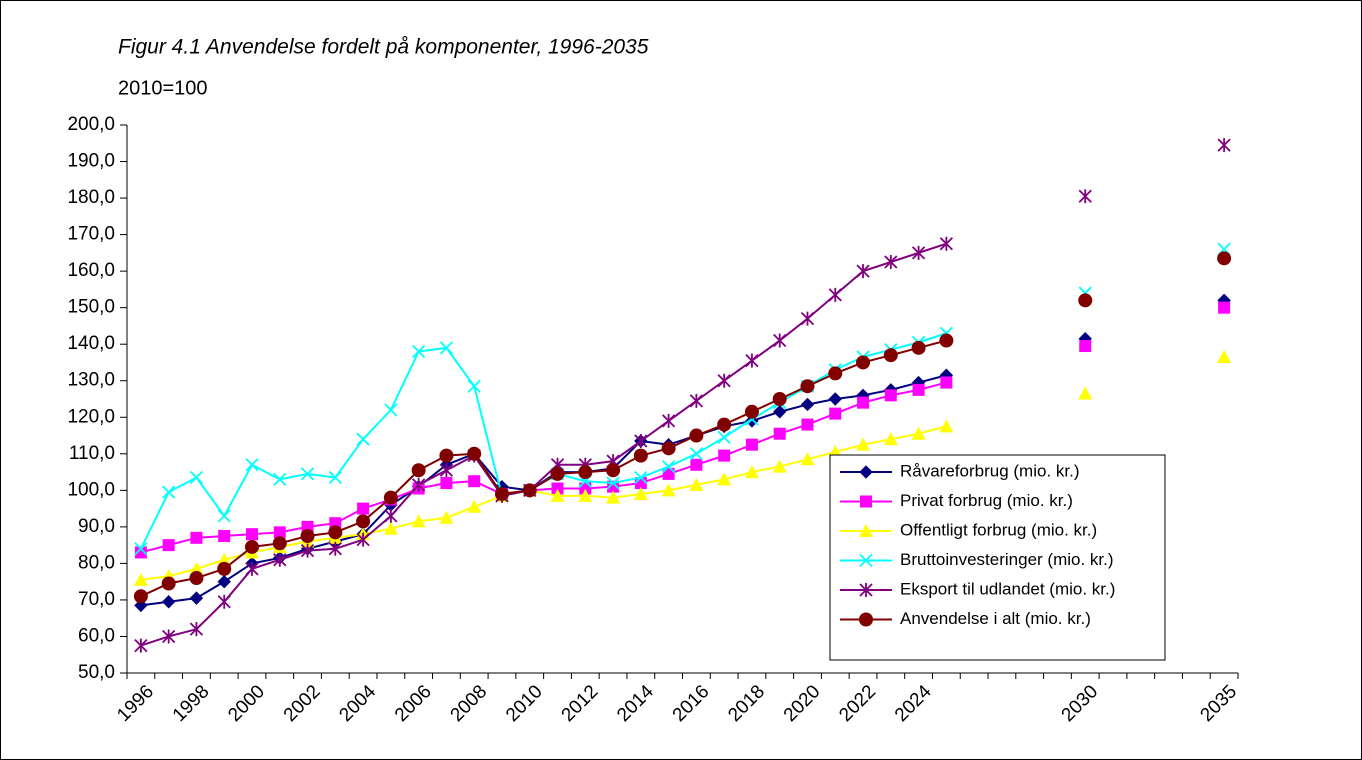  I want to click on y-tick-label: 60,0, so click(96, 635).